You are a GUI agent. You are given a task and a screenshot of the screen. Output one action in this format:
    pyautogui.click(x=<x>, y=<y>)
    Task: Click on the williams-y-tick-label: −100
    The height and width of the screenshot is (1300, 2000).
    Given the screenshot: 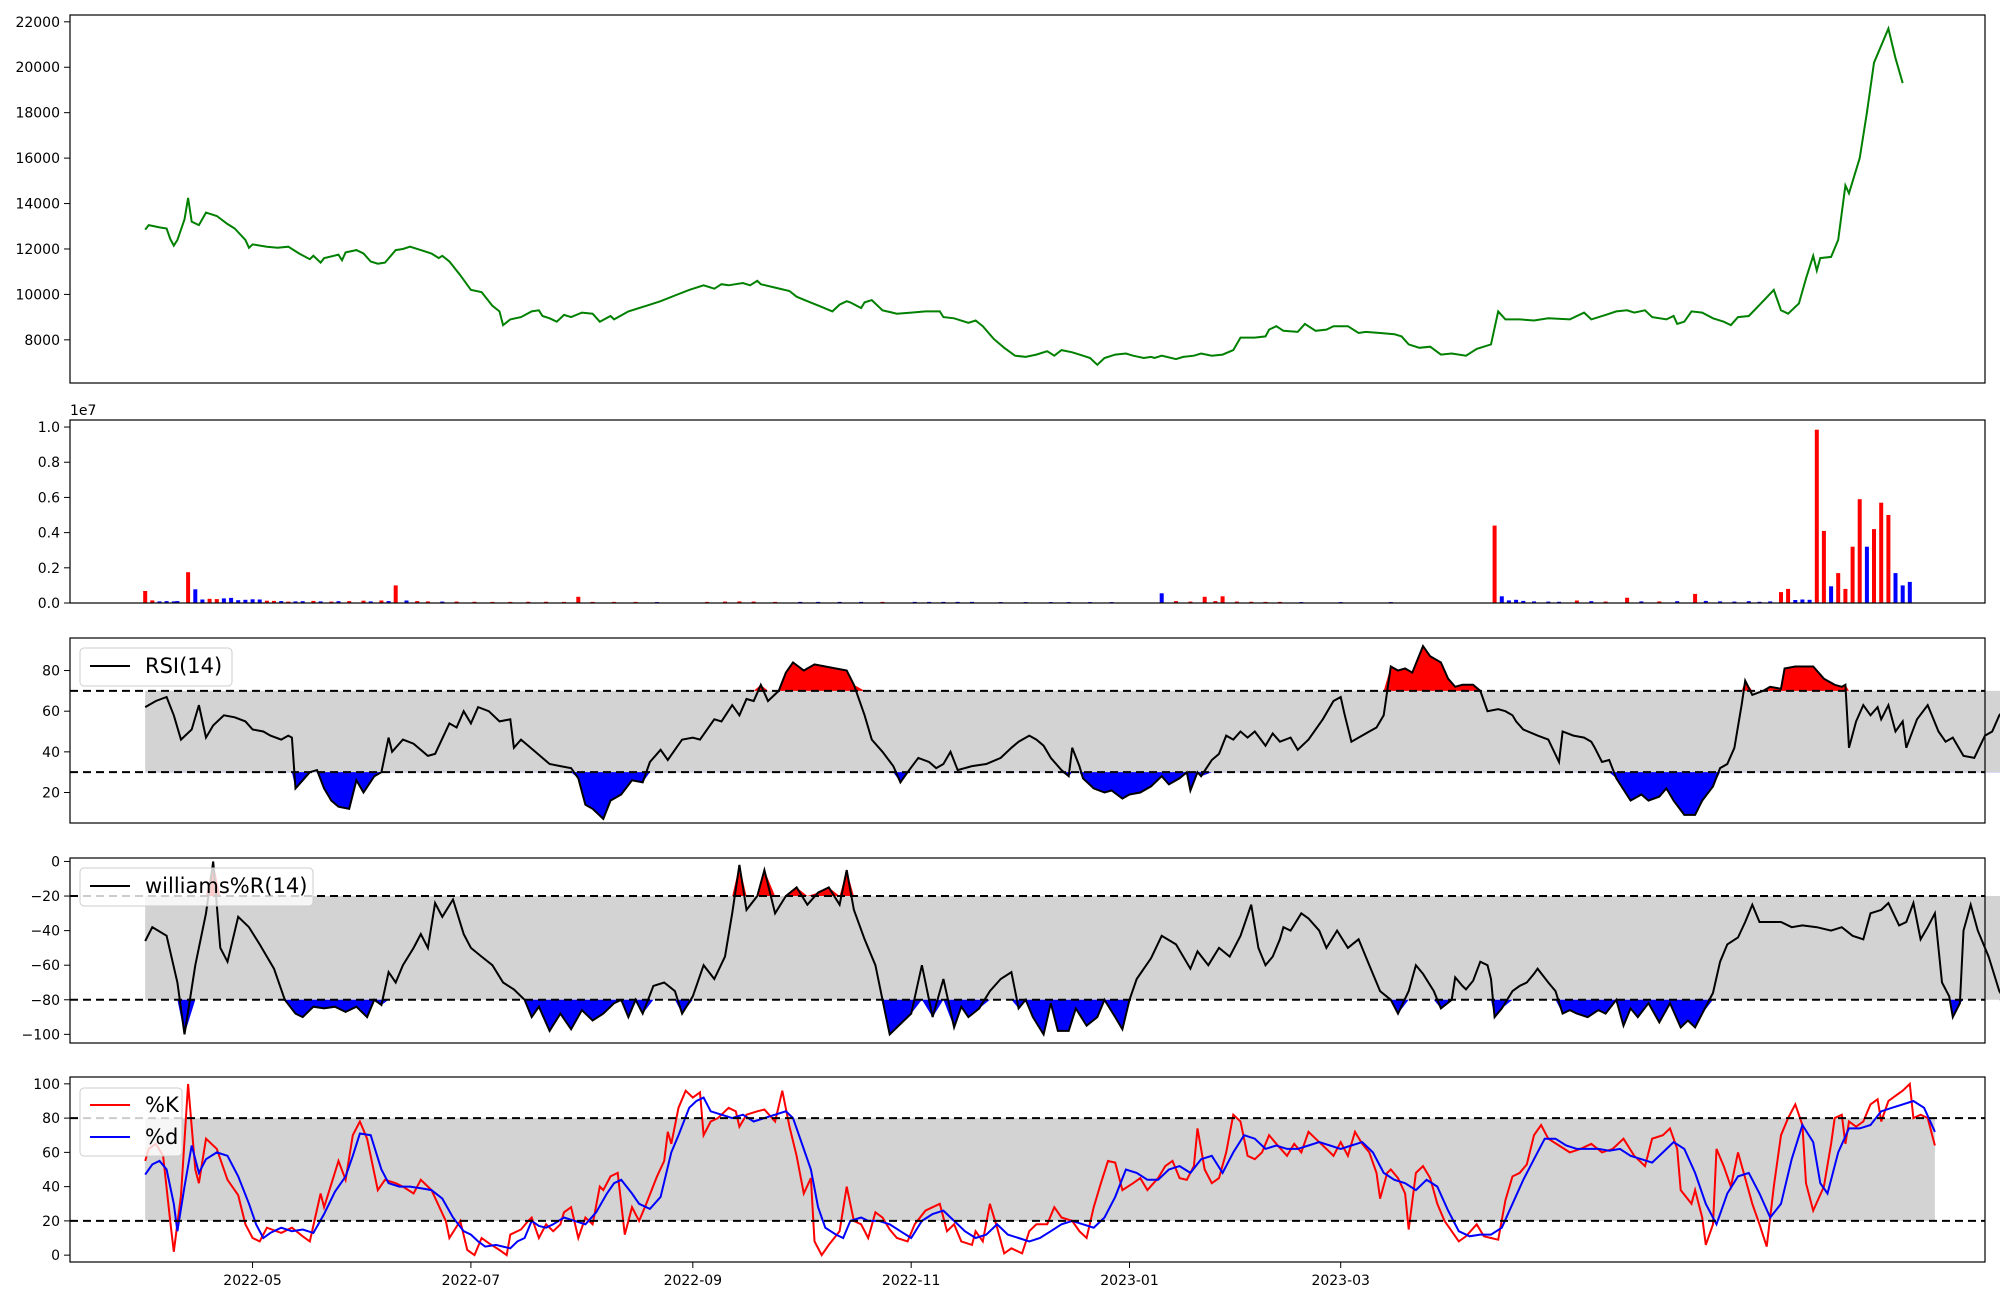 What is the action you would take?
    pyautogui.click(x=41, y=1035)
    